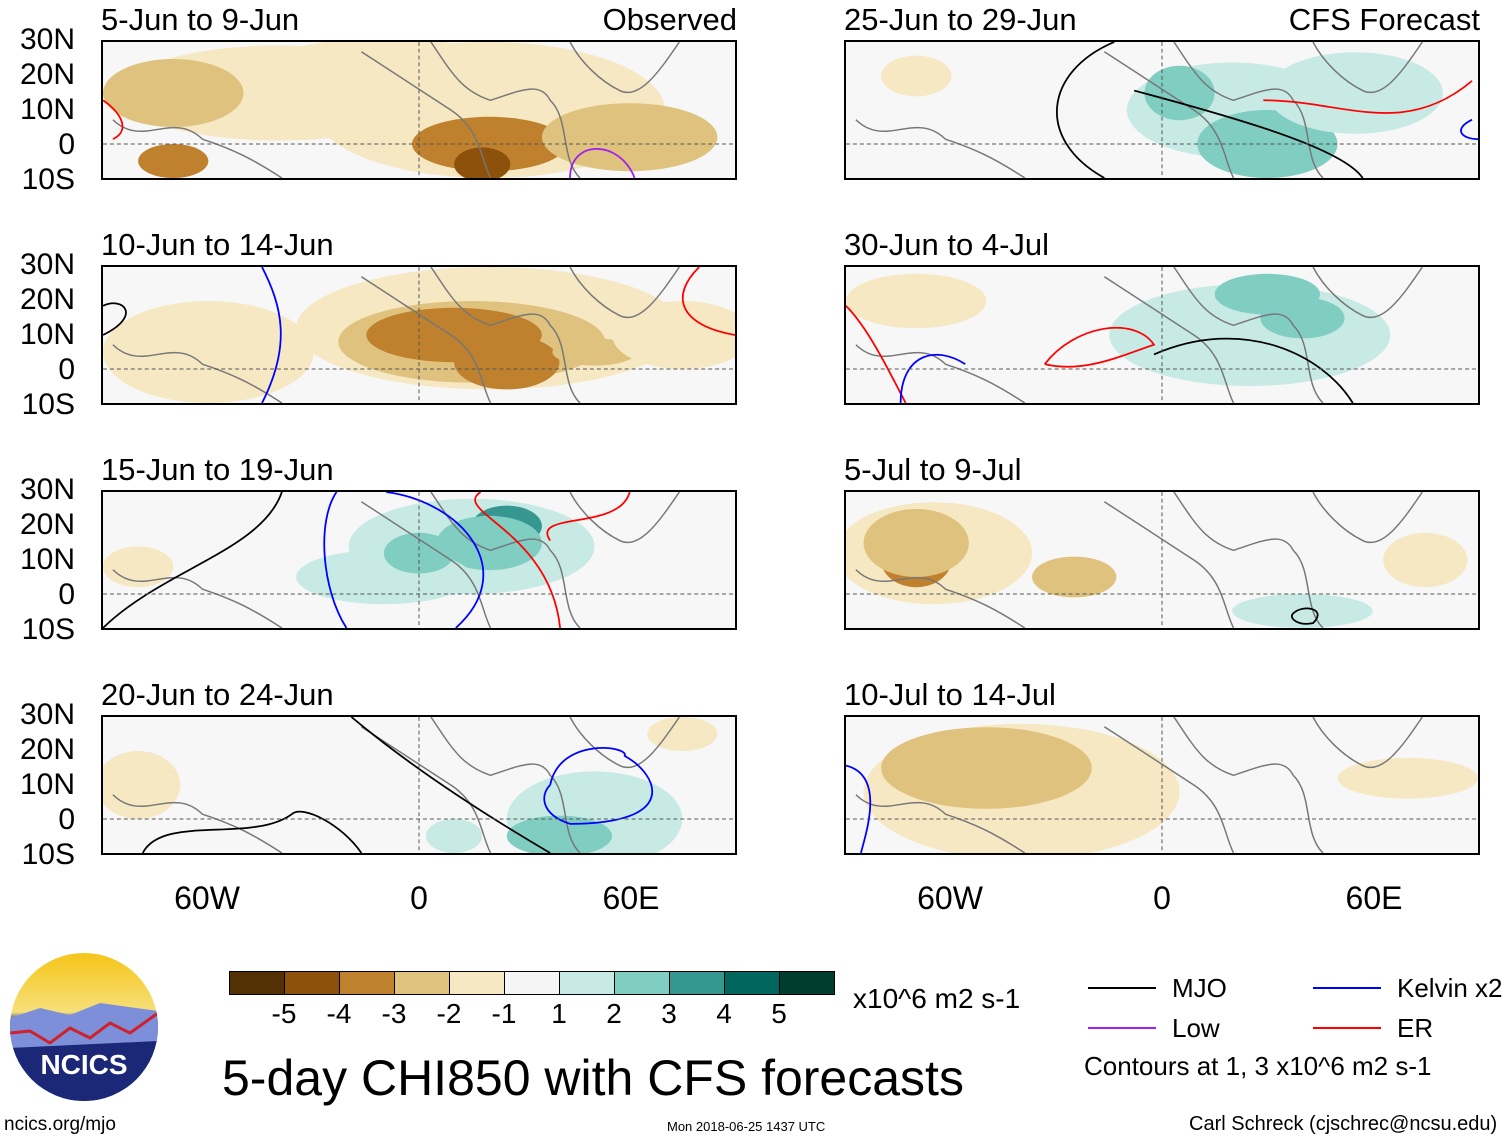  What do you see at coordinates (1196, 1028) in the screenshot?
I see `legend-label: Low` at bounding box center [1196, 1028].